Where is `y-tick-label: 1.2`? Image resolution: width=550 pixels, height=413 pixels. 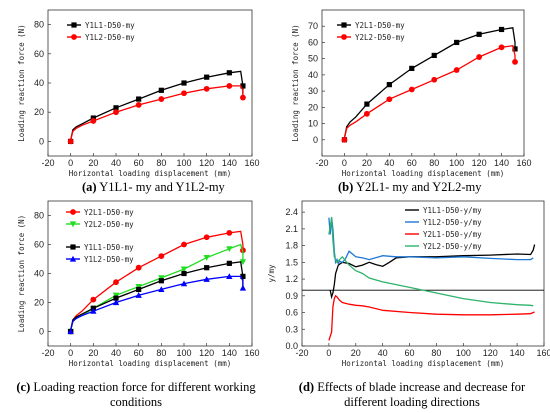
y-tick-label: 1.2 is located at coordinates (291, 279).